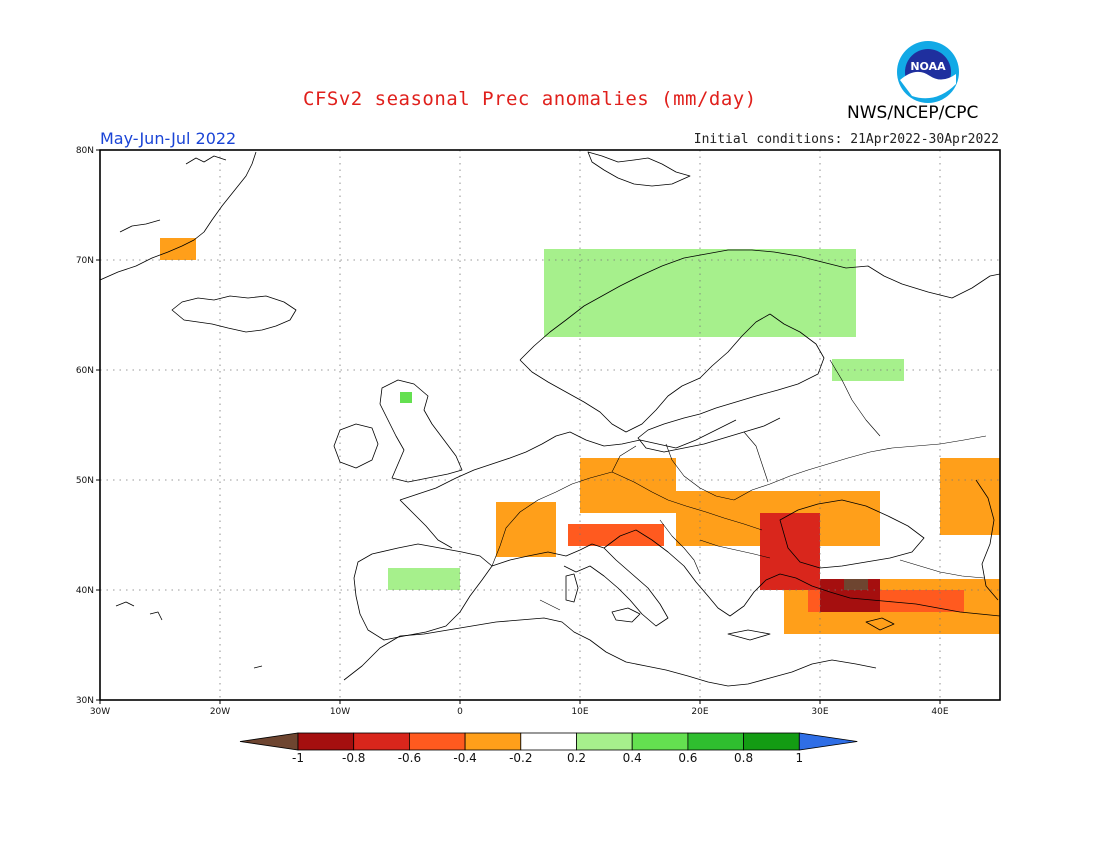  I want to click on black-sea-coast, so click(852, 534).